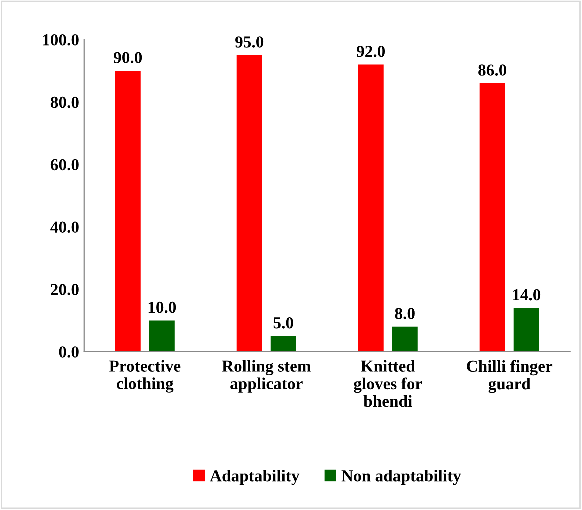 Image resolution: width=582 pixels, height=510 pixels. What do you see at coordinates (492, 70) in the screenshot?
I see `data-label: 86.0` at bounding box center [492, 70].